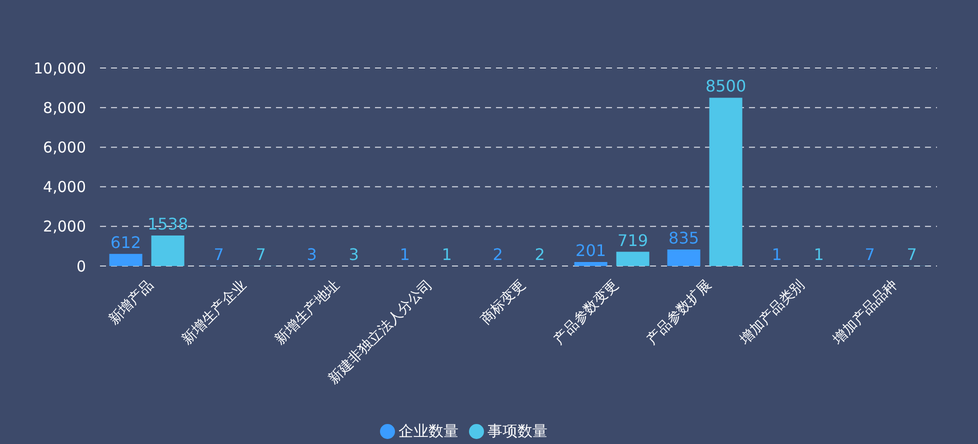 This screenshot has height=444, width=978. I want to click on legend-label: 企业数量, so click(428, 431).